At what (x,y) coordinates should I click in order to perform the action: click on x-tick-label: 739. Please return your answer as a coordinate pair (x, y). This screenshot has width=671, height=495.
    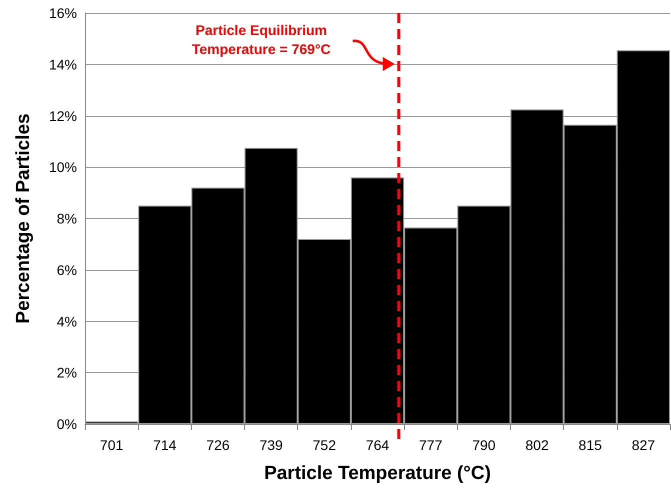
    Looking at the image, I should click on (271, 445).